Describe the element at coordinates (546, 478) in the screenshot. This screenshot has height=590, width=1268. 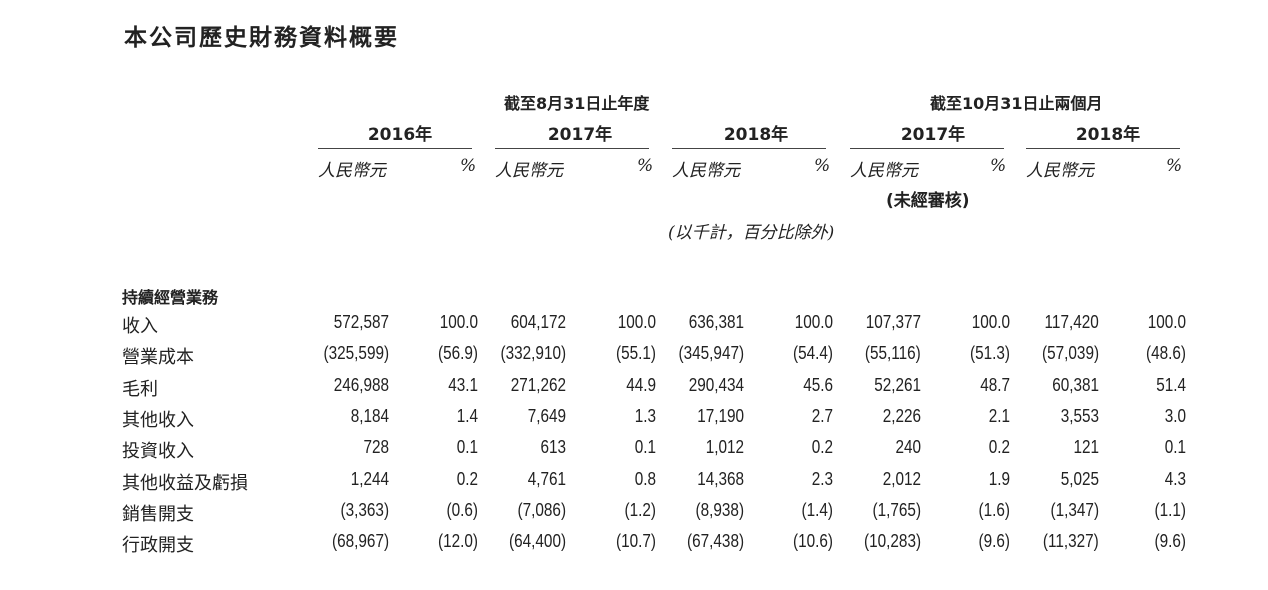
I see `amount-cell: 4,761` at that location.